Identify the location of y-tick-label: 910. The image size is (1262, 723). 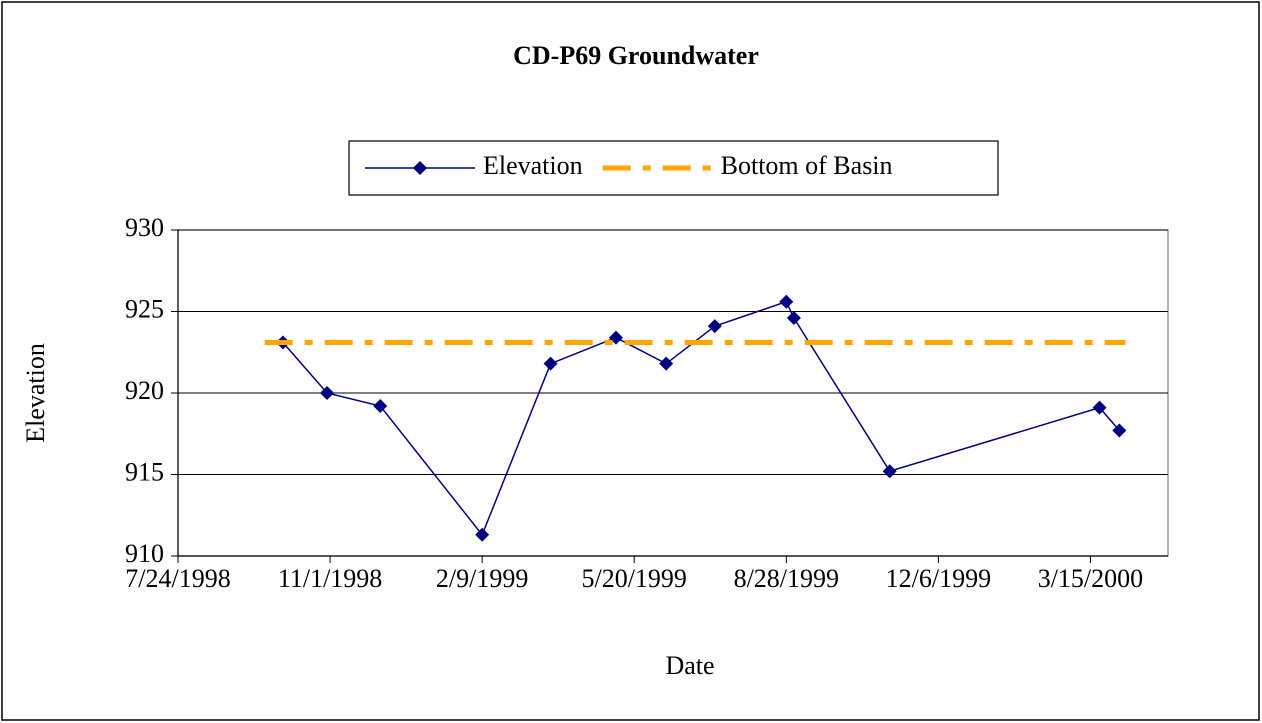
(144, 553).